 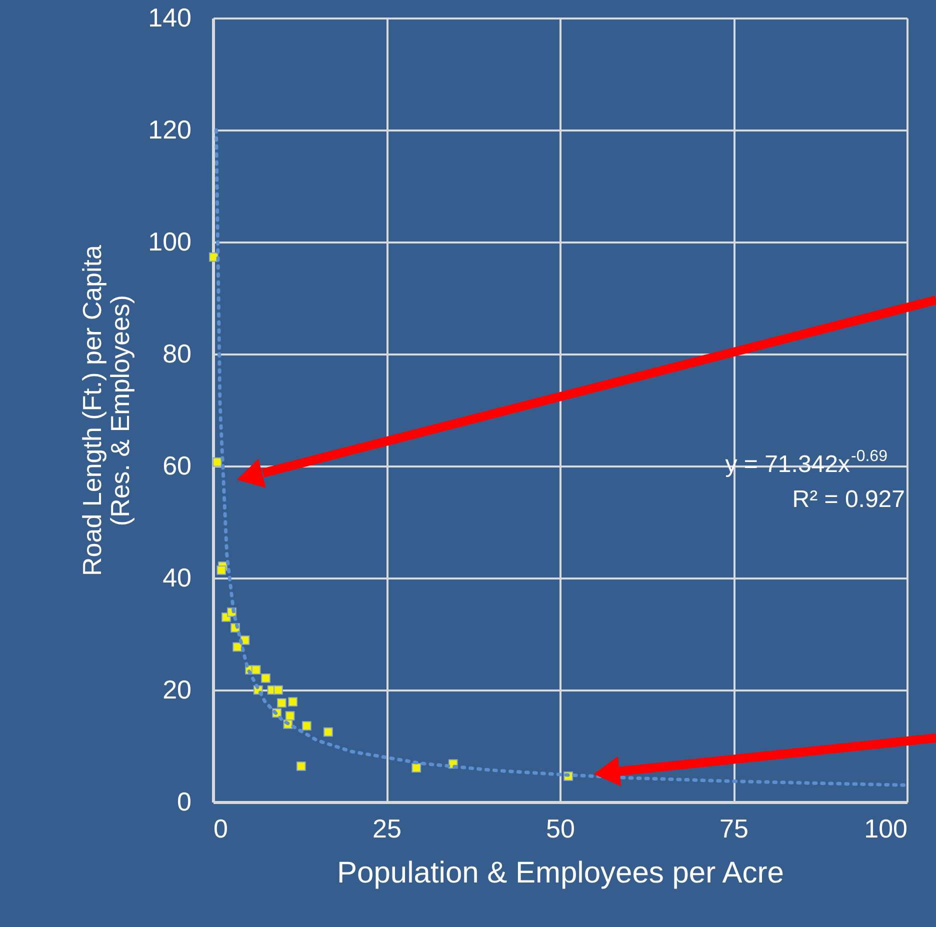 What do you see at coordinates (560, 873) in the screenshot?
I see `x-axis-title: Population & Employees per Acre` at bounding box center [560, 873].